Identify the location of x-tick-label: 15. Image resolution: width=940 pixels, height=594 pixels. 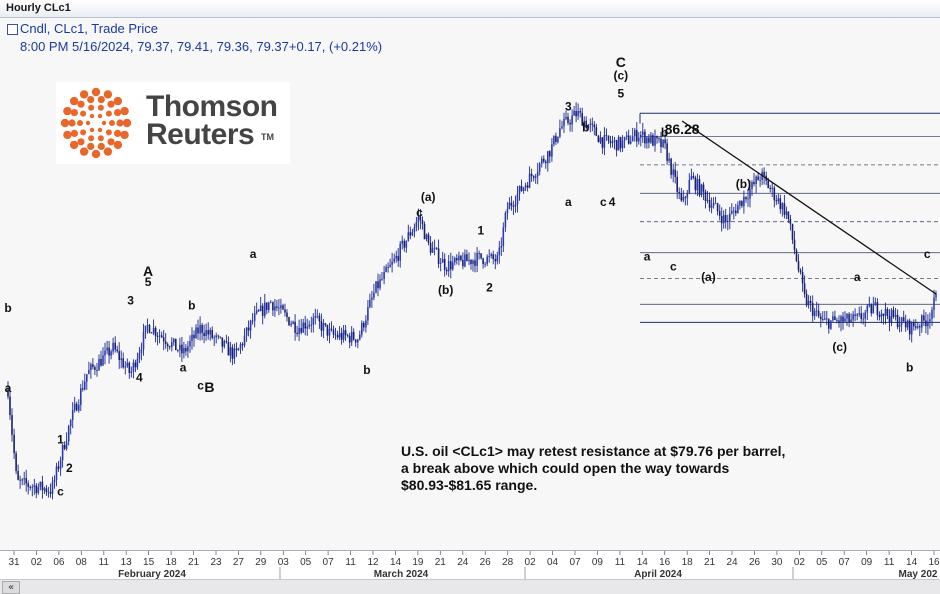
(149, 562).